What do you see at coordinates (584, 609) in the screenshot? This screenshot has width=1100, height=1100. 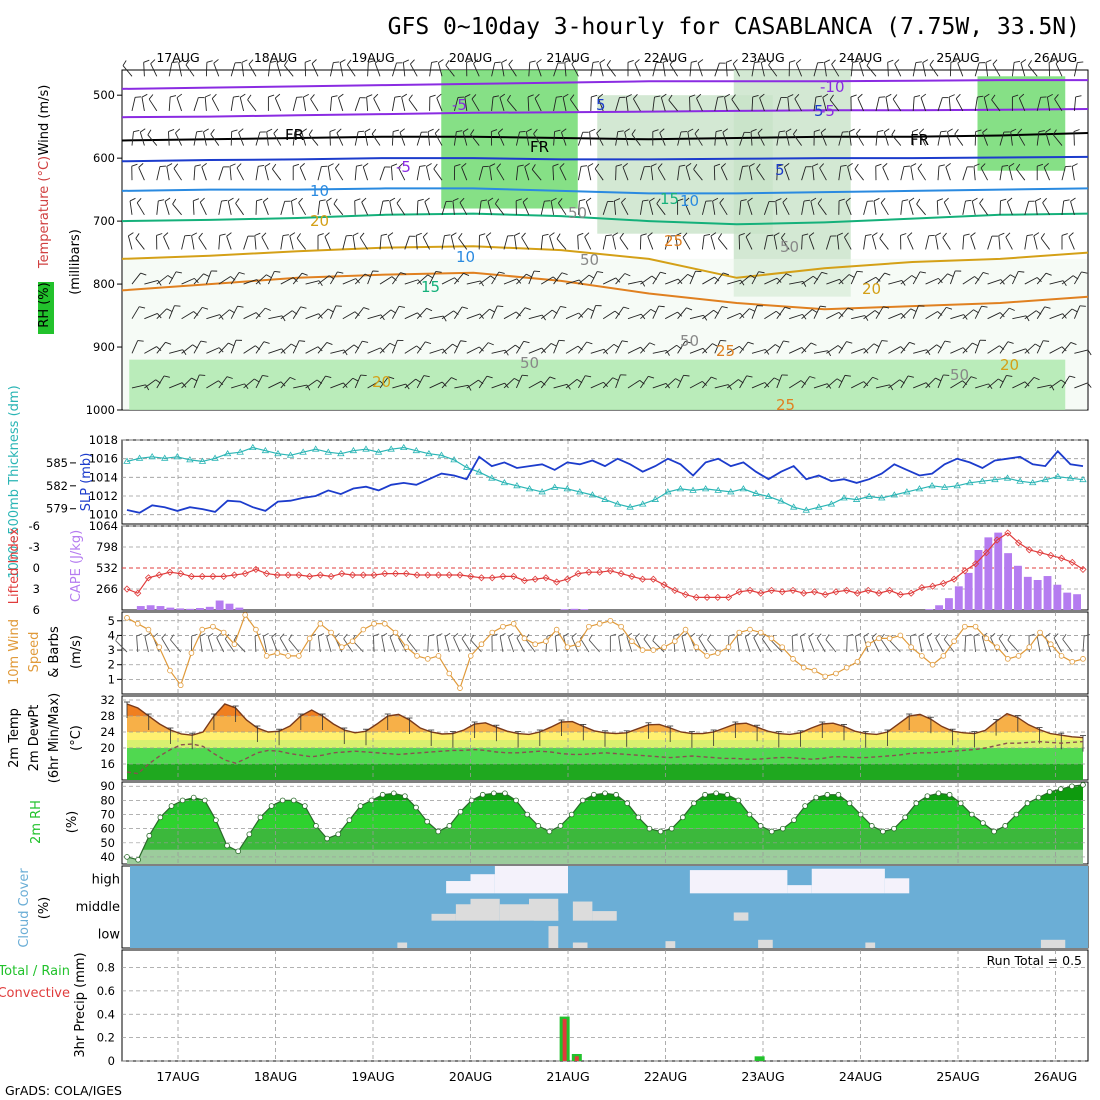 I see `cape-bar` at bounding box center [584, 609].